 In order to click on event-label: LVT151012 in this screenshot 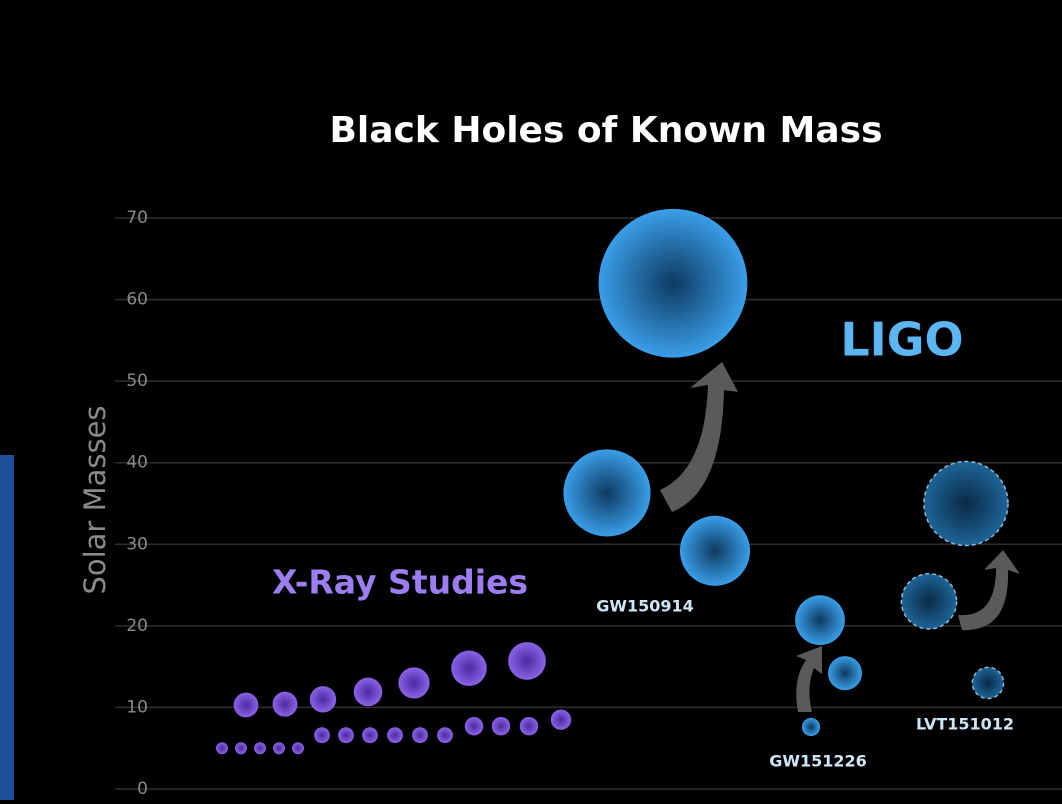, I will do `click(965, 724)`.